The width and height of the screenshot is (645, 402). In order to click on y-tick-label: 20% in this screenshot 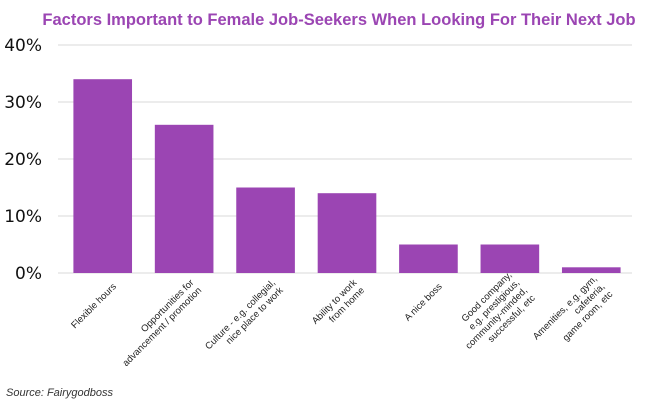, I will do `click(23, 160)`.